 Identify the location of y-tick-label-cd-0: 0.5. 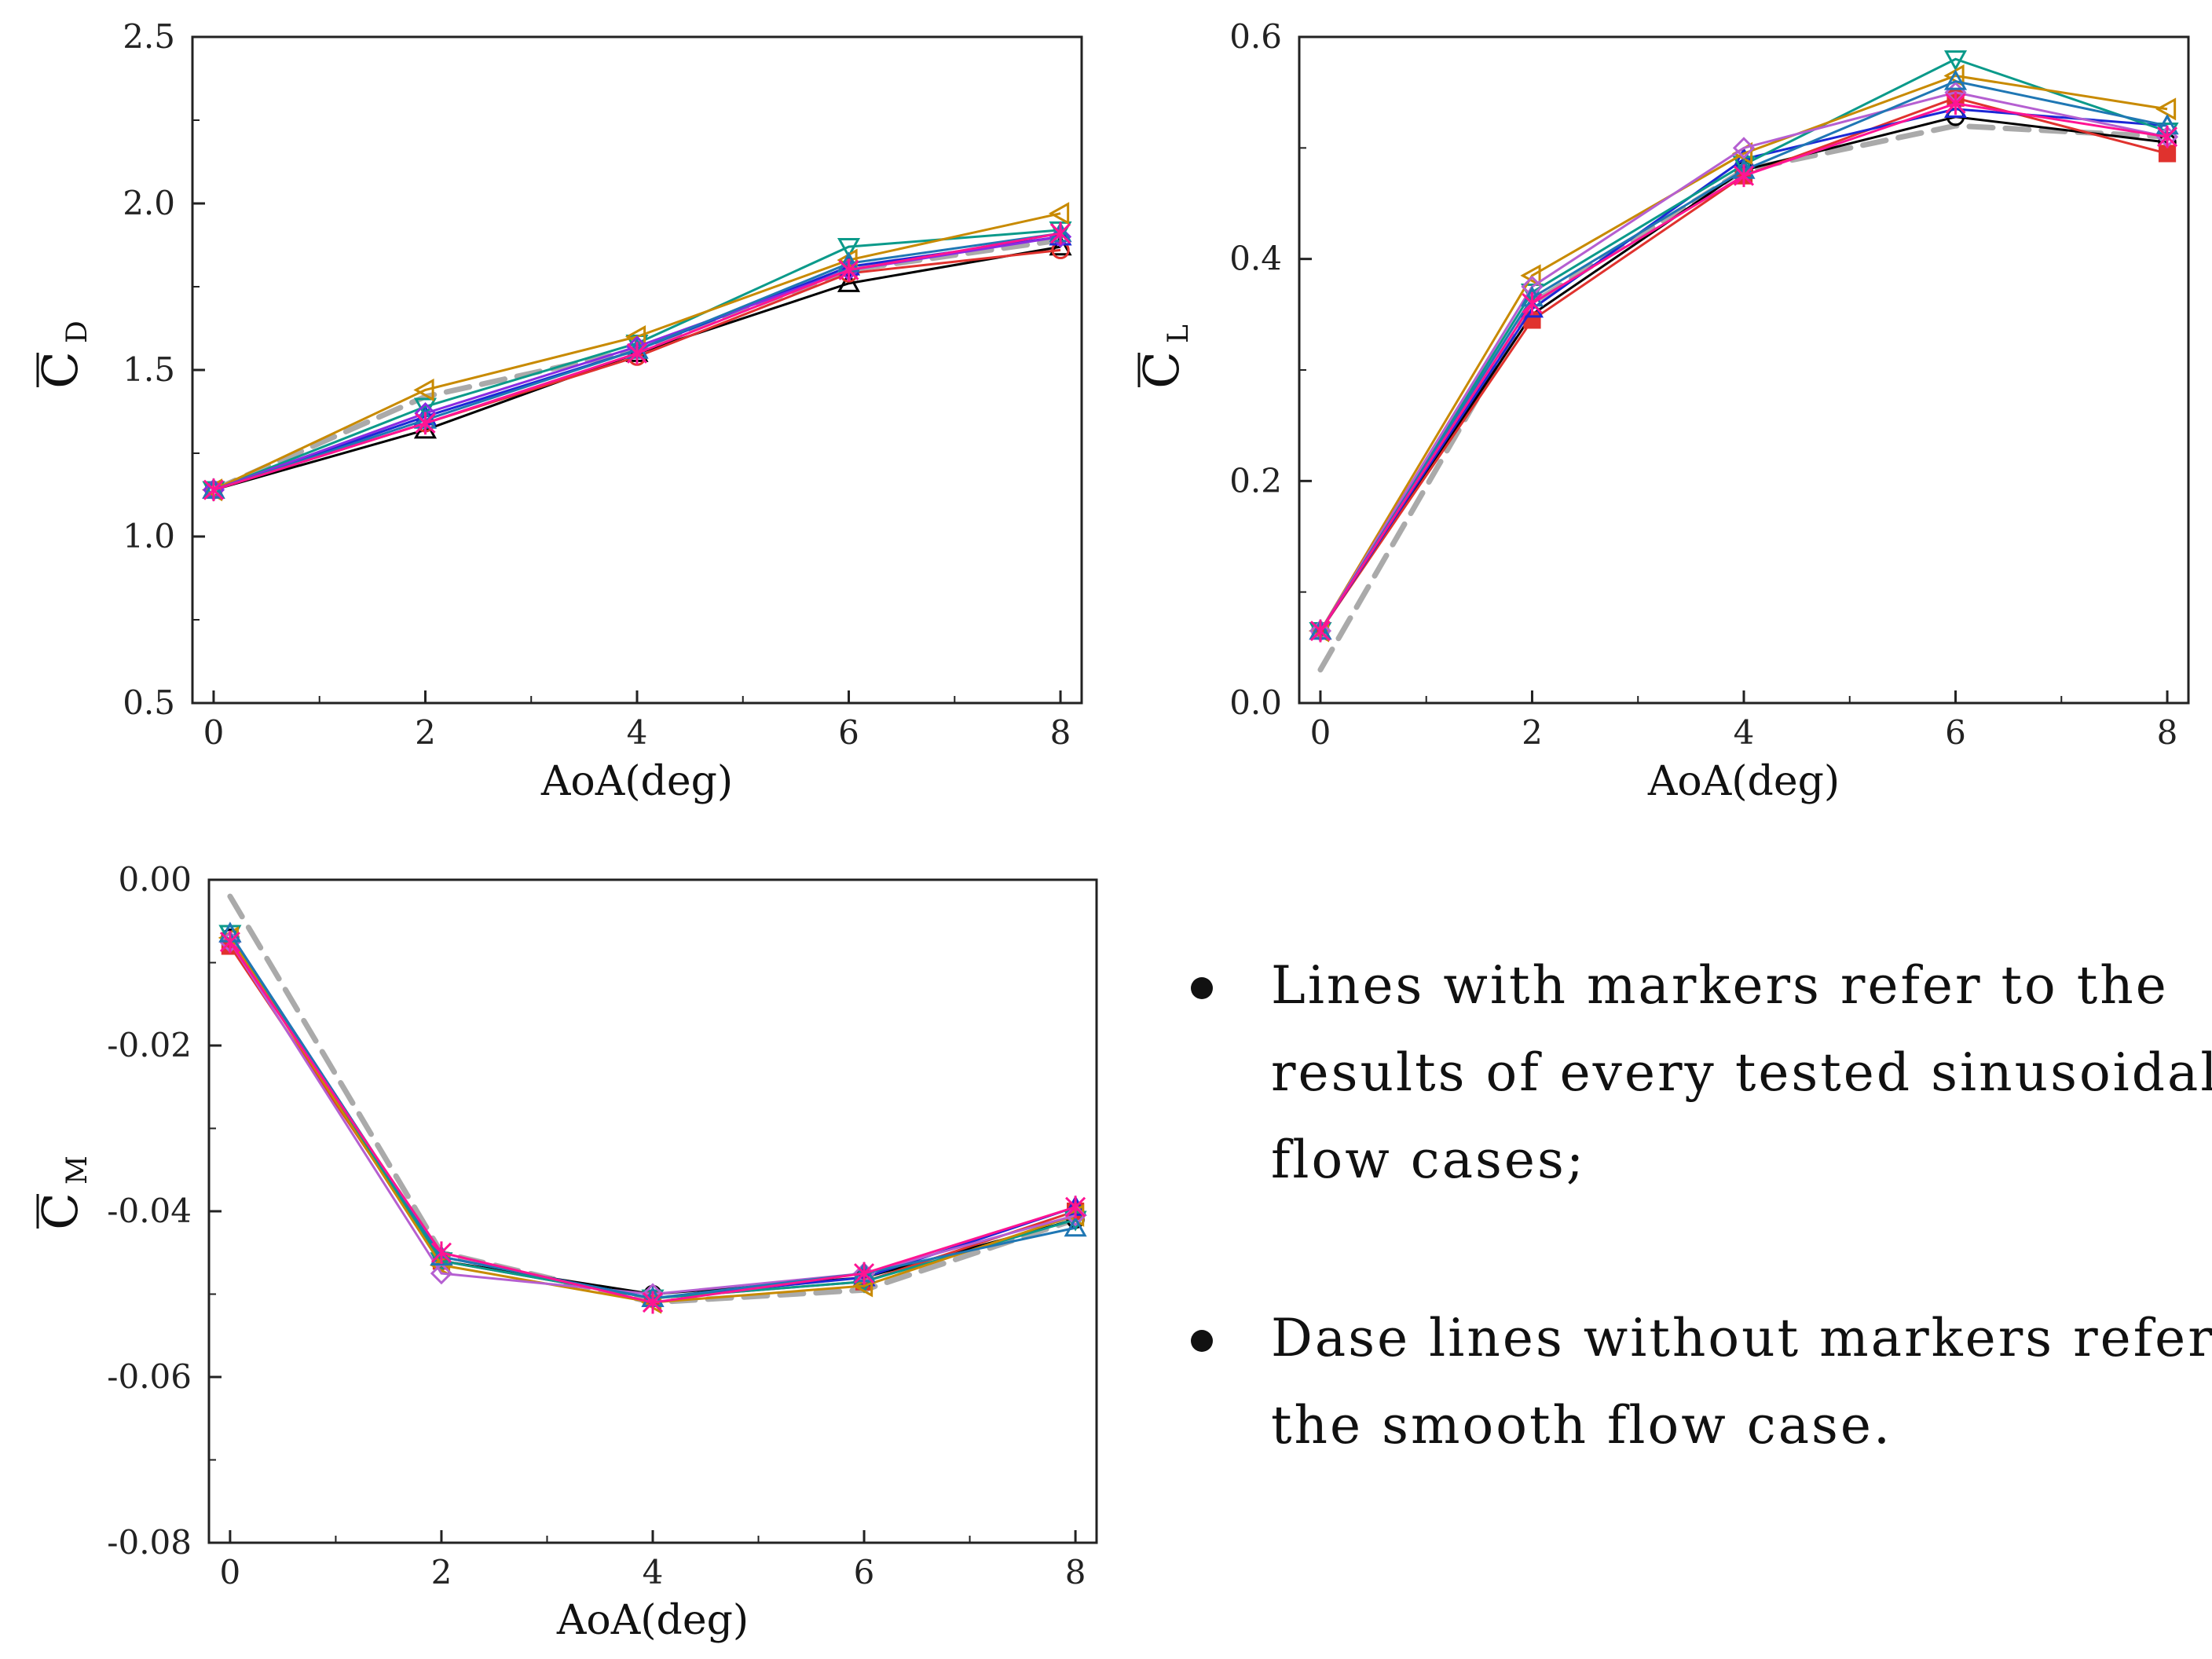
(149, 702).